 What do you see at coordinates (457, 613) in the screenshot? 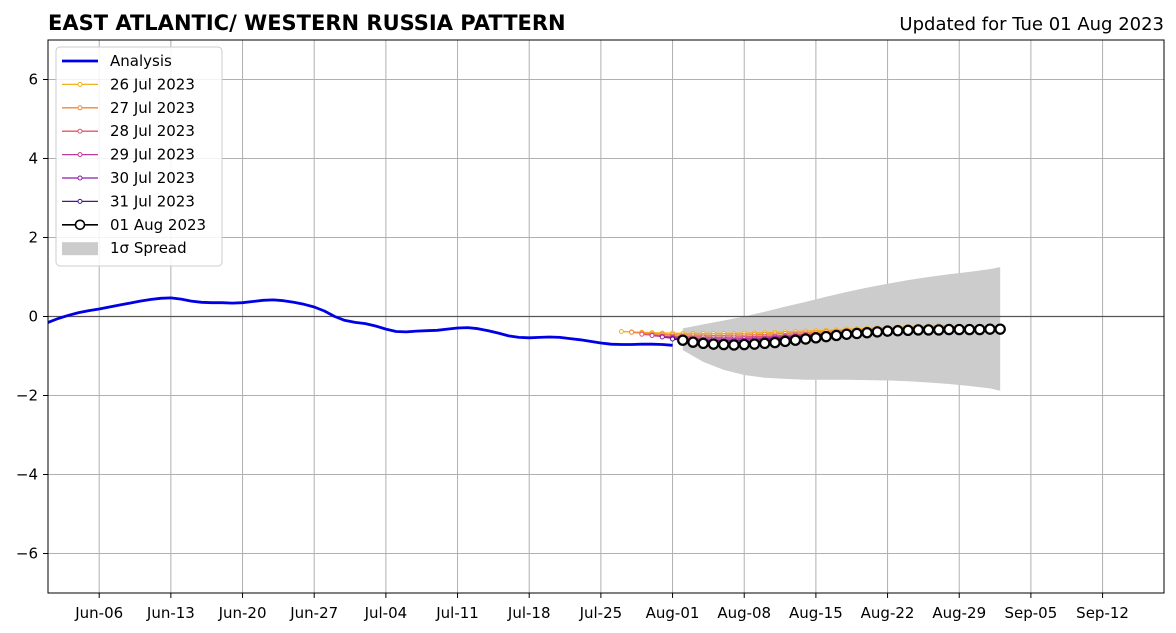
I see `x-tick-label: Jul-11` at bounding box center [457, 613].